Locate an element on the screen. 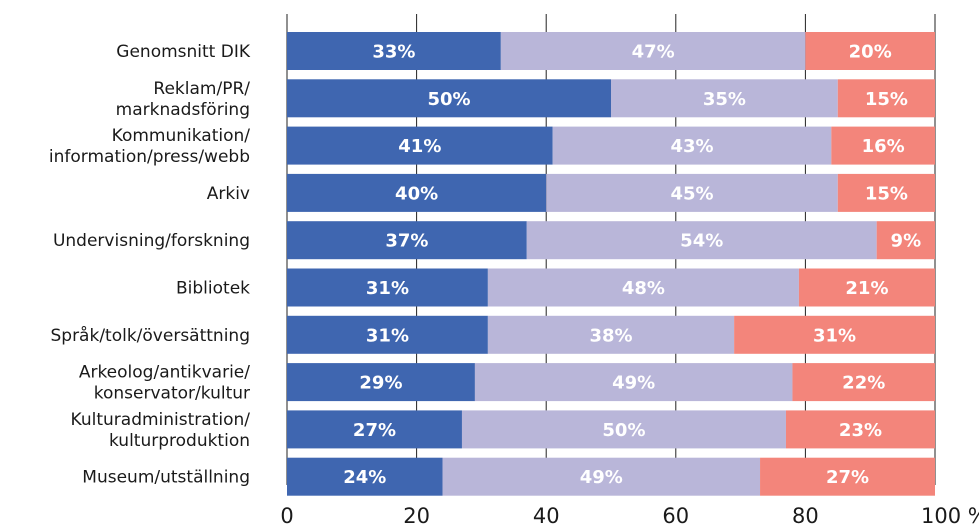  x-tick-label: 0 is located at coordinates (286, 516).